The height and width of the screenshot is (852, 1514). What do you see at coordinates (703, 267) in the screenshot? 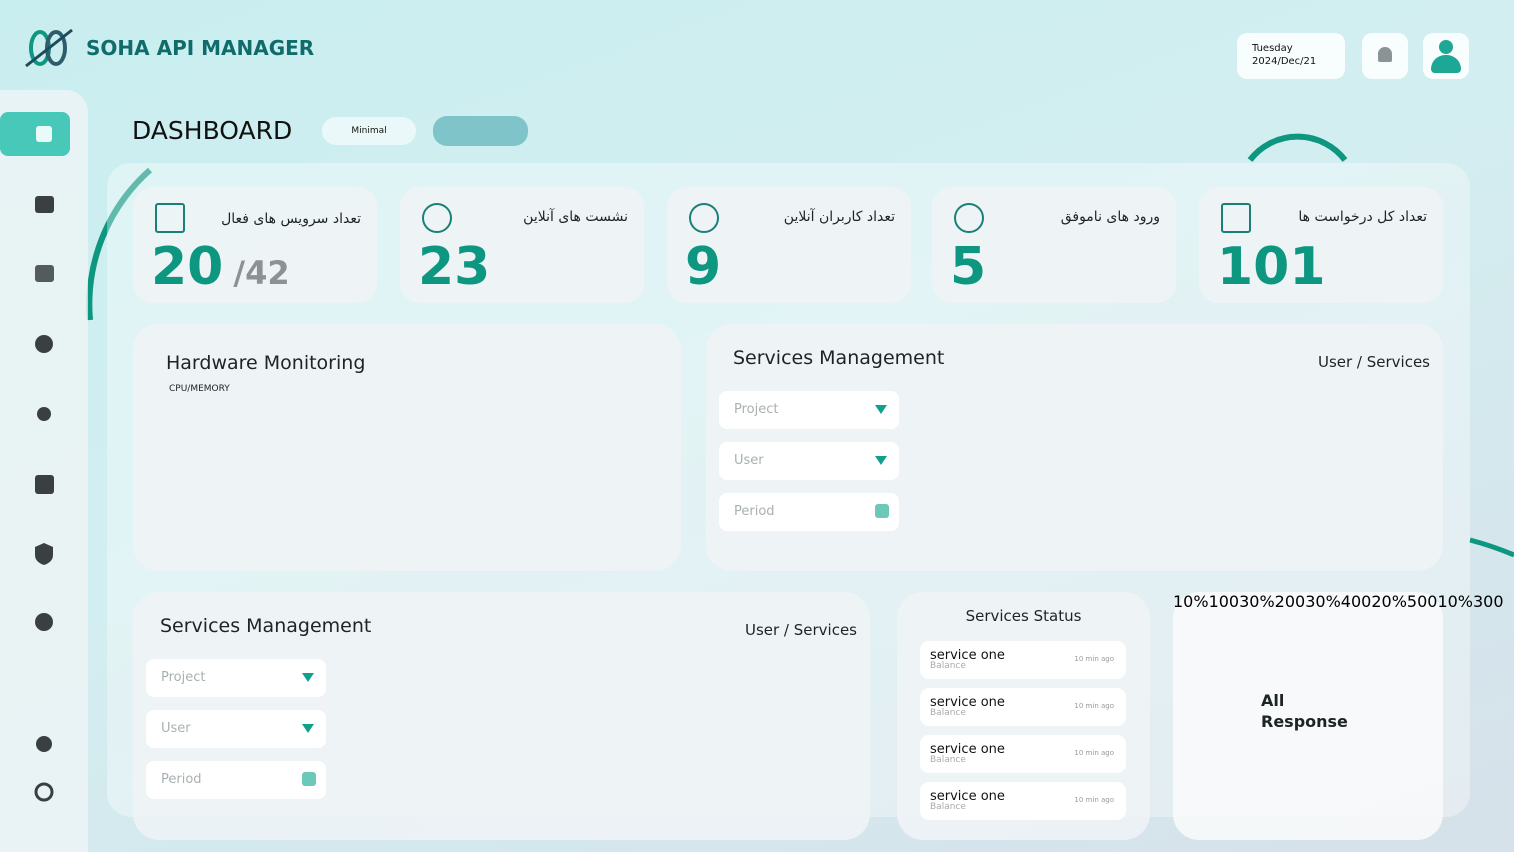
I see `stat-value: 9` at bounding box center [703, 267].